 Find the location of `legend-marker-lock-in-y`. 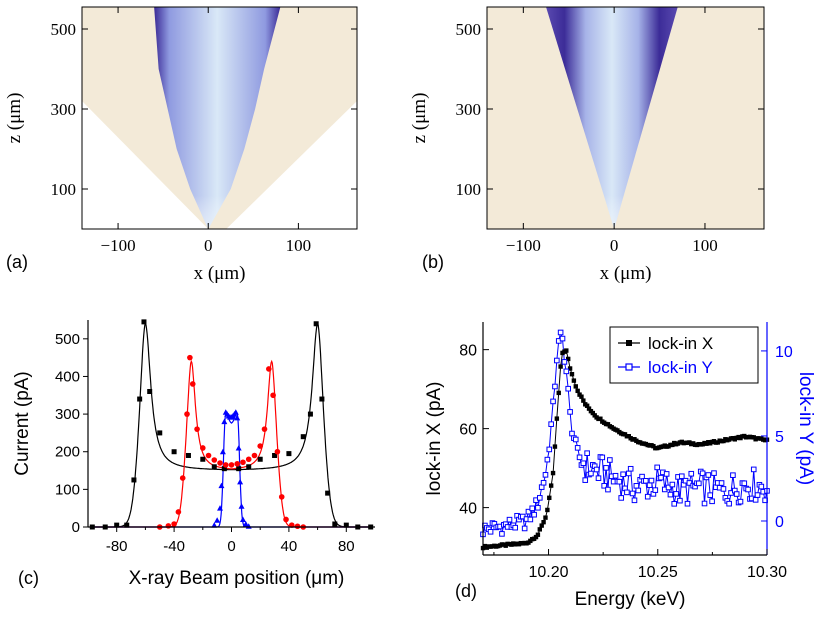

legend-marker-lock-in-y is located at coordinates (629, 367).